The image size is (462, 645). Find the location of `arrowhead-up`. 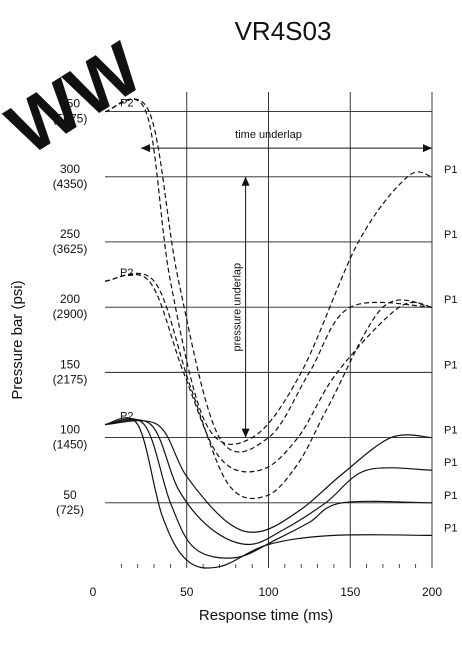

arrowhead-up is located at coordinates (245, 181).